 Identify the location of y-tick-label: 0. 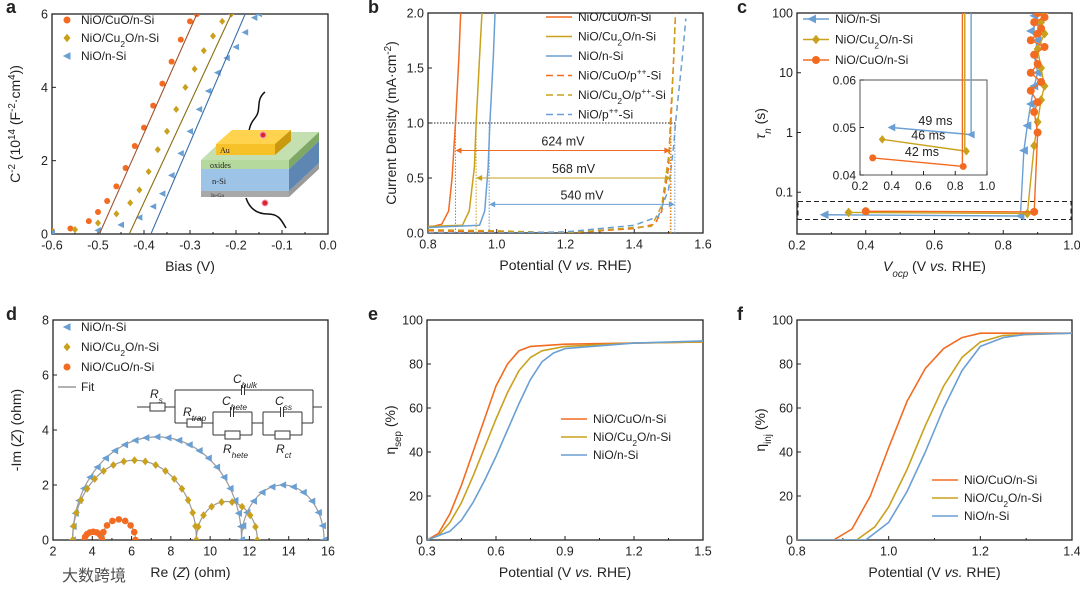
(419, 541).